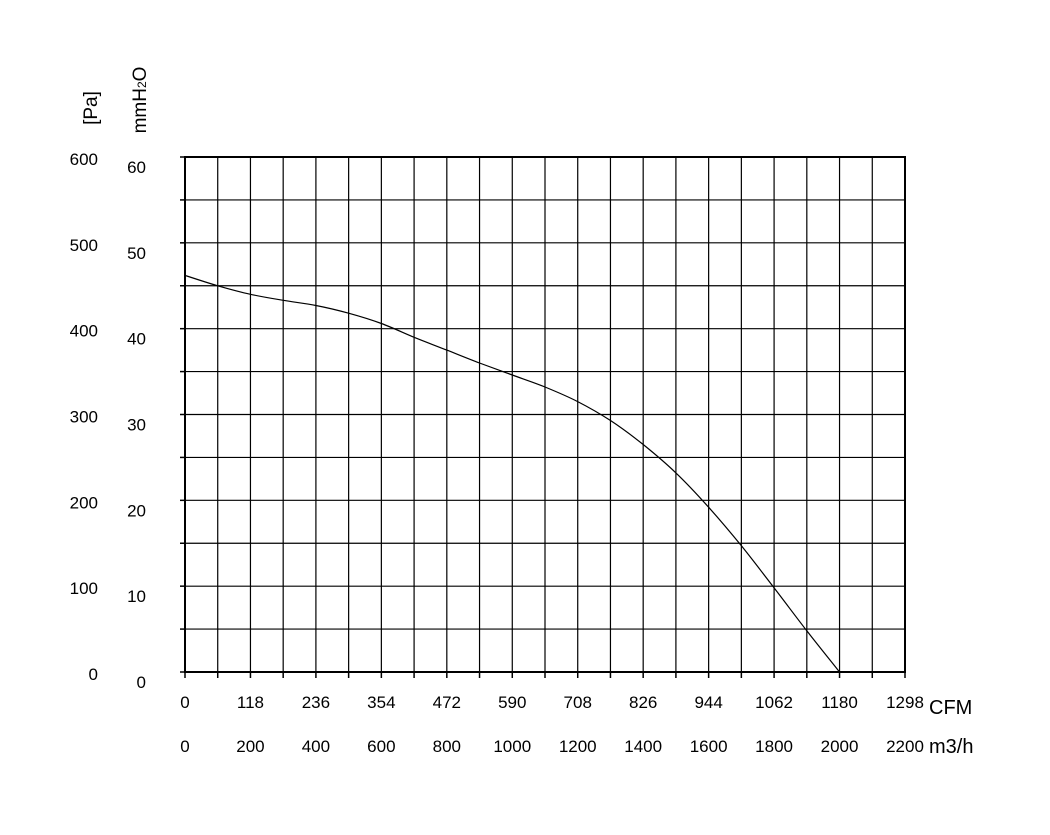 The image size is (1050, 835). What do you see at coordinates (708, 702) in the screenshot?
I see `x-tick-label-cfm: 944` at bounding box center [708, 702].